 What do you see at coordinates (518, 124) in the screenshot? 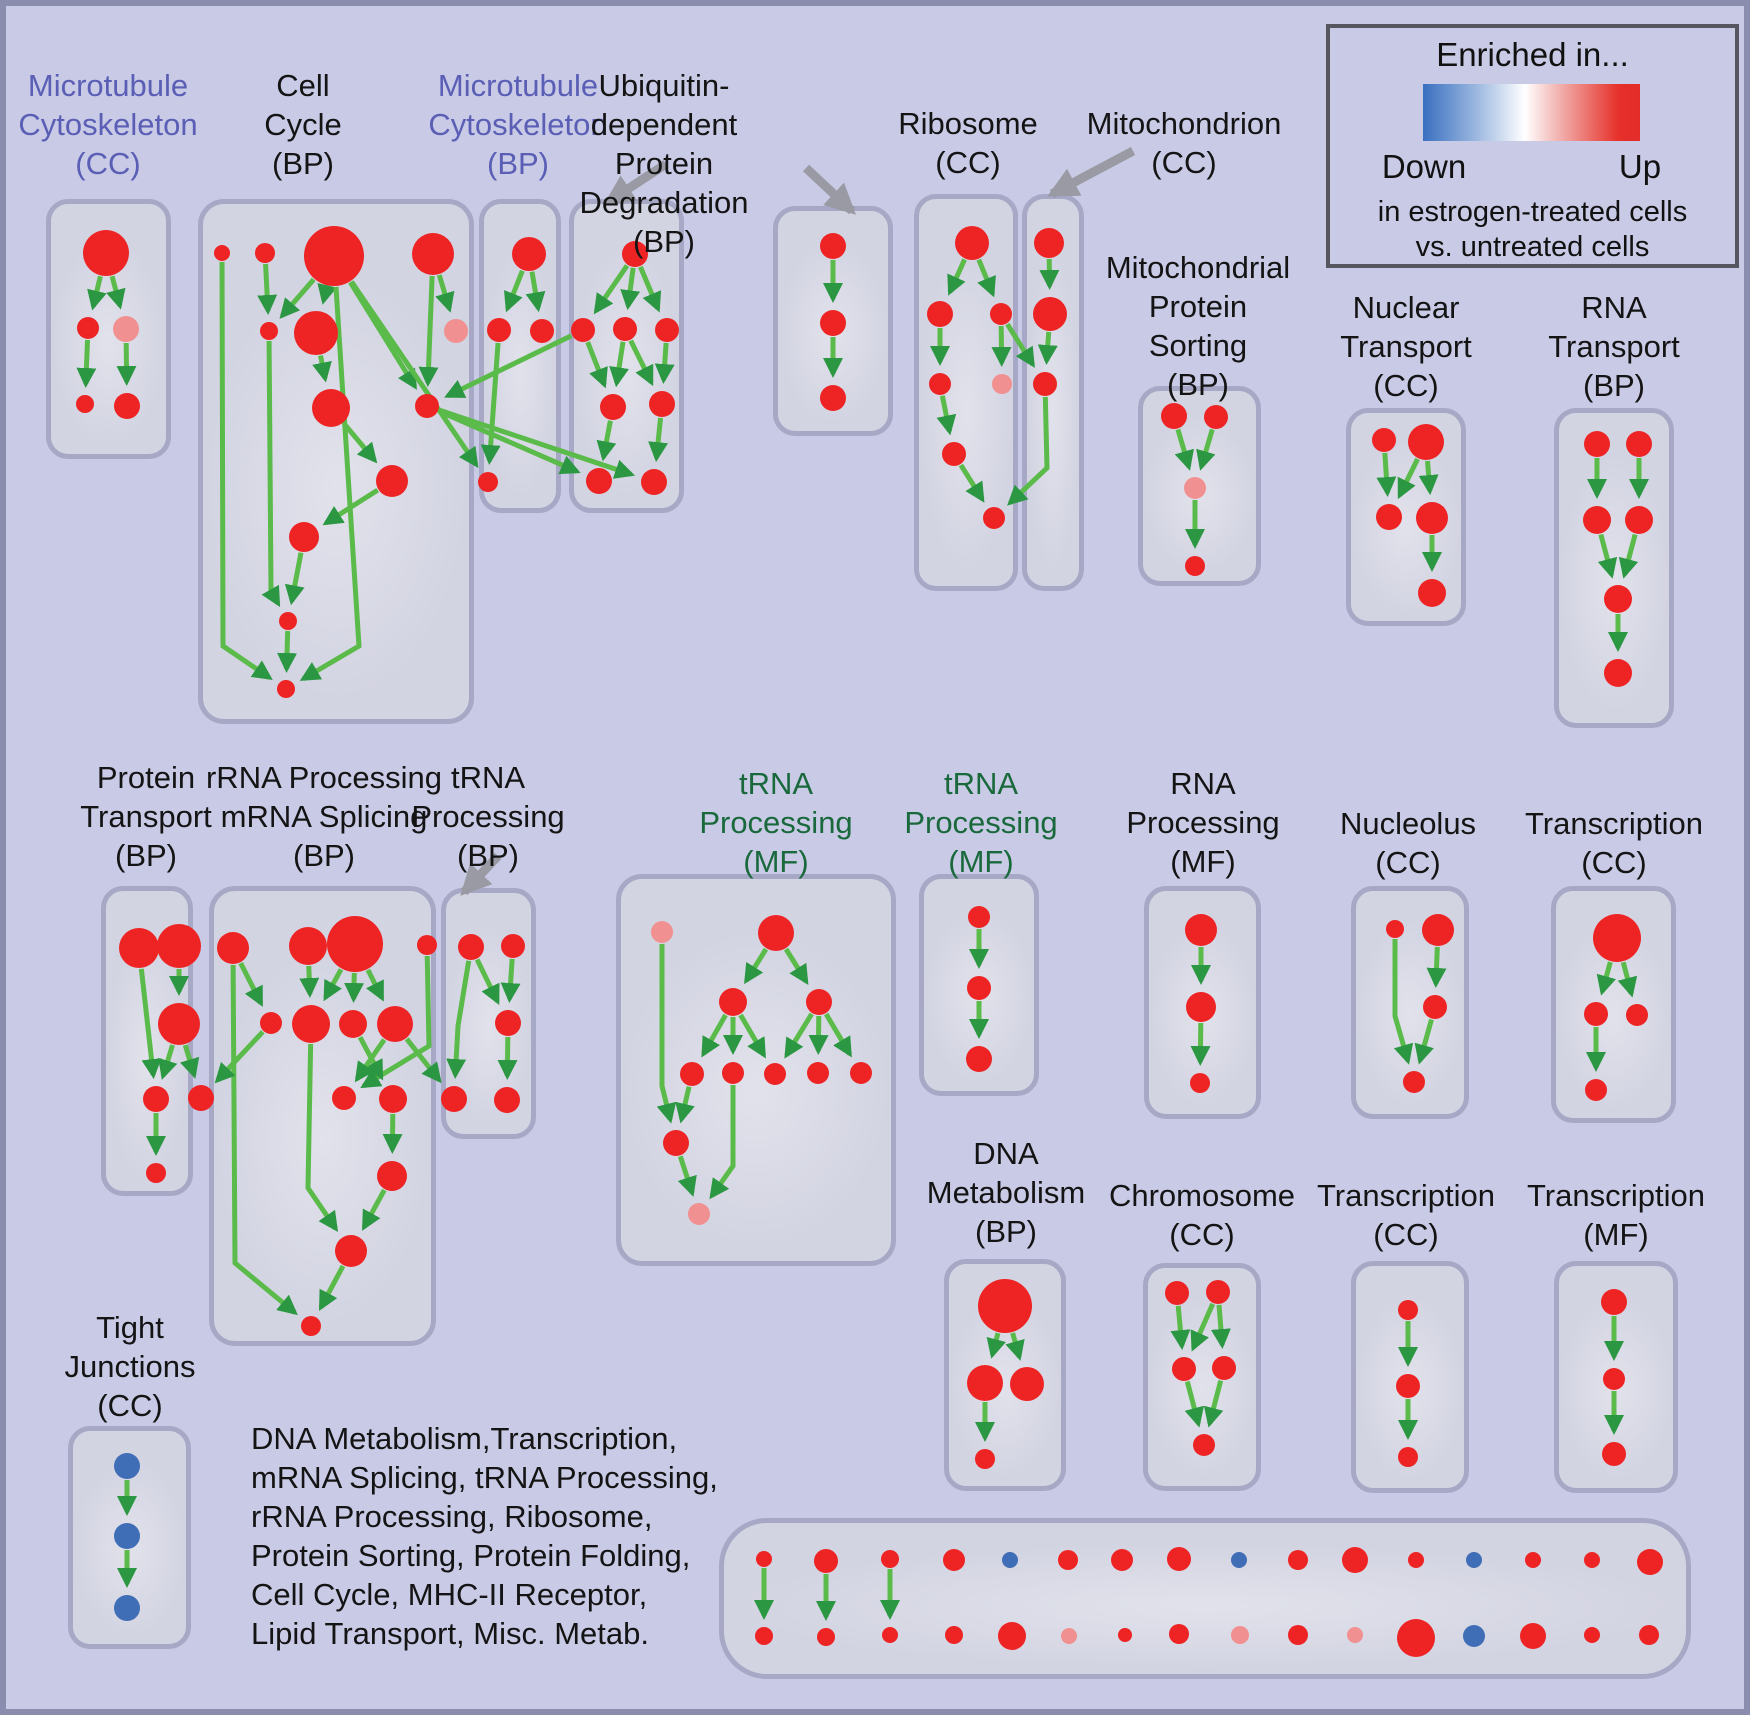
I see `cluster-label-microtubule-bp: Microtubule Cytoskeleton (BP)` at bounding box center [518, 124].